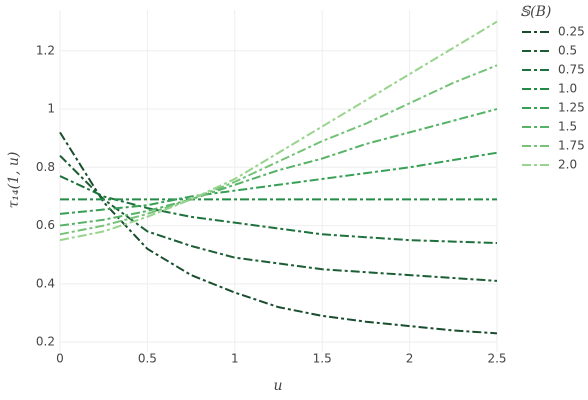  Describe the element at coordinates (147, 359) in the screenshot. I see `x-tick-label: 0.5` at that location.